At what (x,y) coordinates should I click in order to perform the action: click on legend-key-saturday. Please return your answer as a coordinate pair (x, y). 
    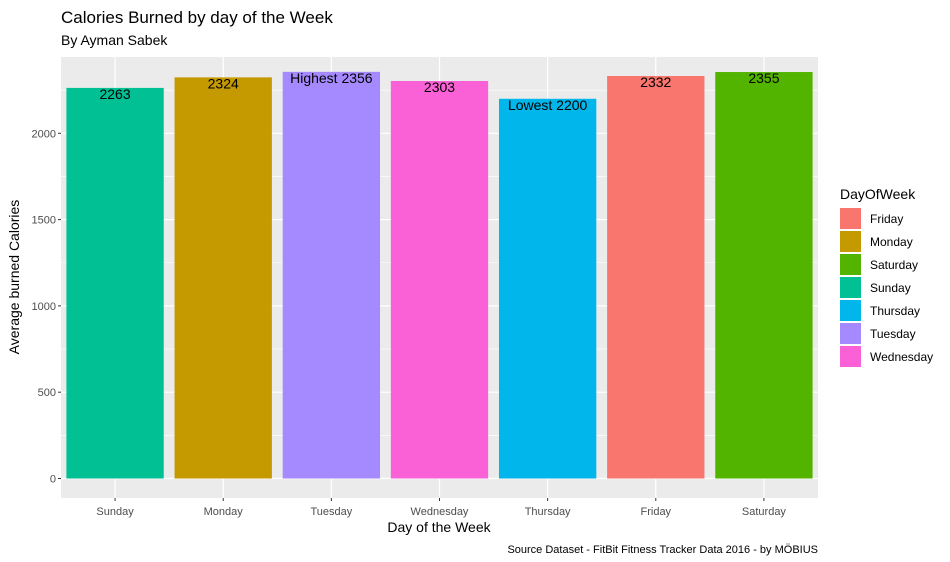
    Looking at the image, I should click on (850, 264).